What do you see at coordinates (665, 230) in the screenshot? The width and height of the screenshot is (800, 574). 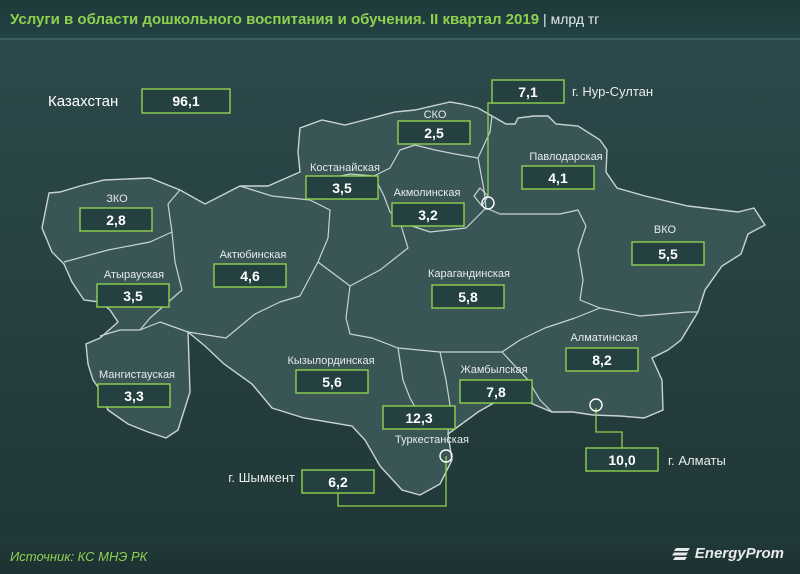 I see `region-label-vko: ВКО` at bounding box center [665, 230].